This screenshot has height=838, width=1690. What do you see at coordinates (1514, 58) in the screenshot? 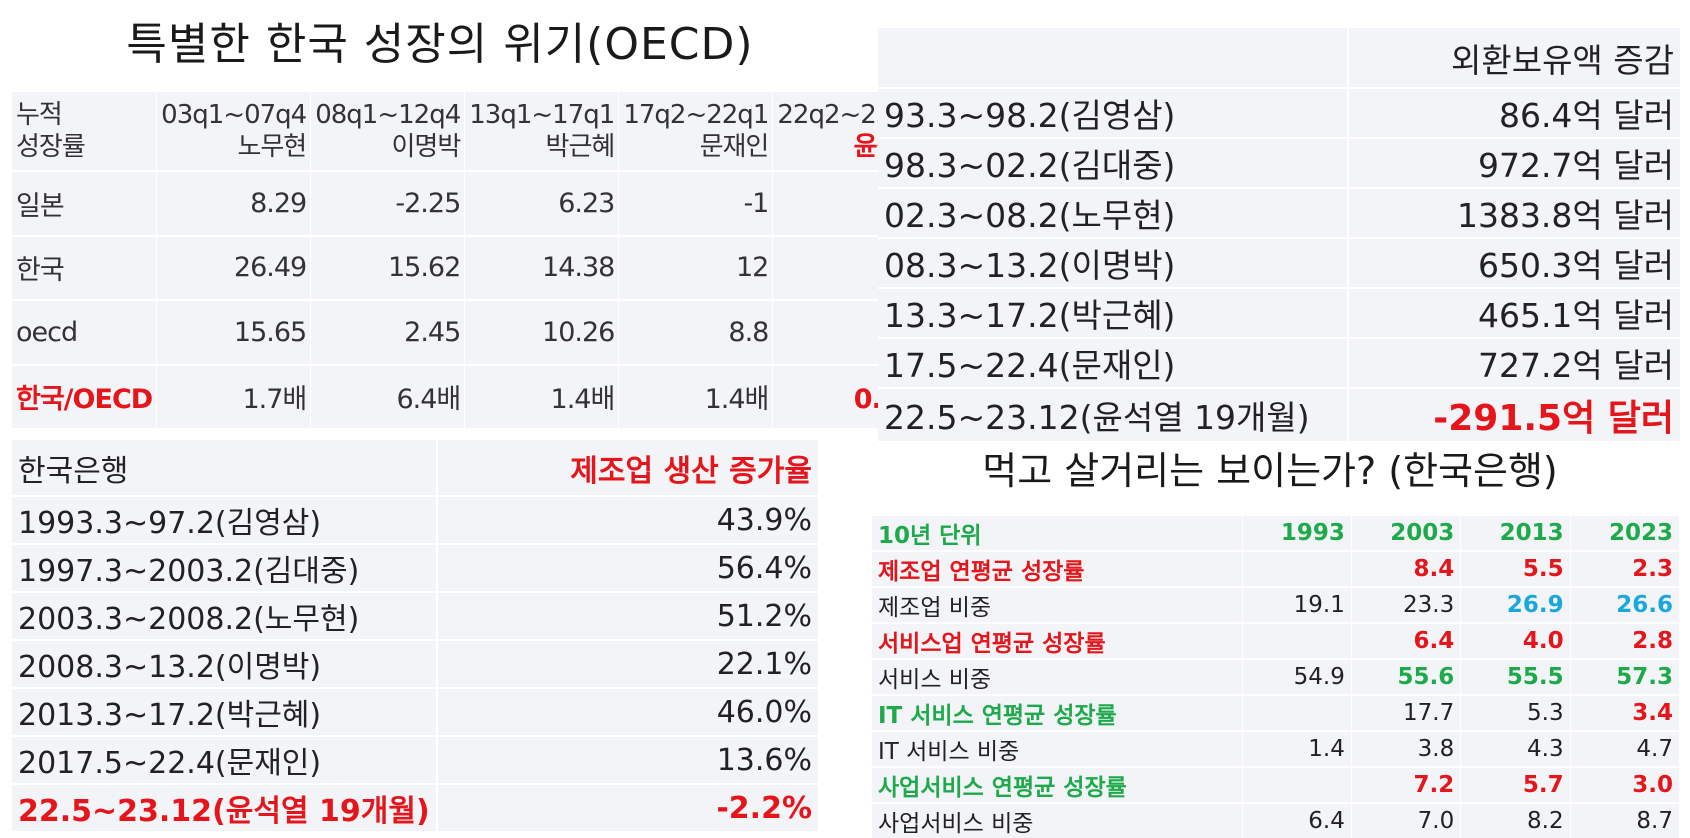
I see `column-header: 외환보유액 증감` at bounding box center [1514, 58].